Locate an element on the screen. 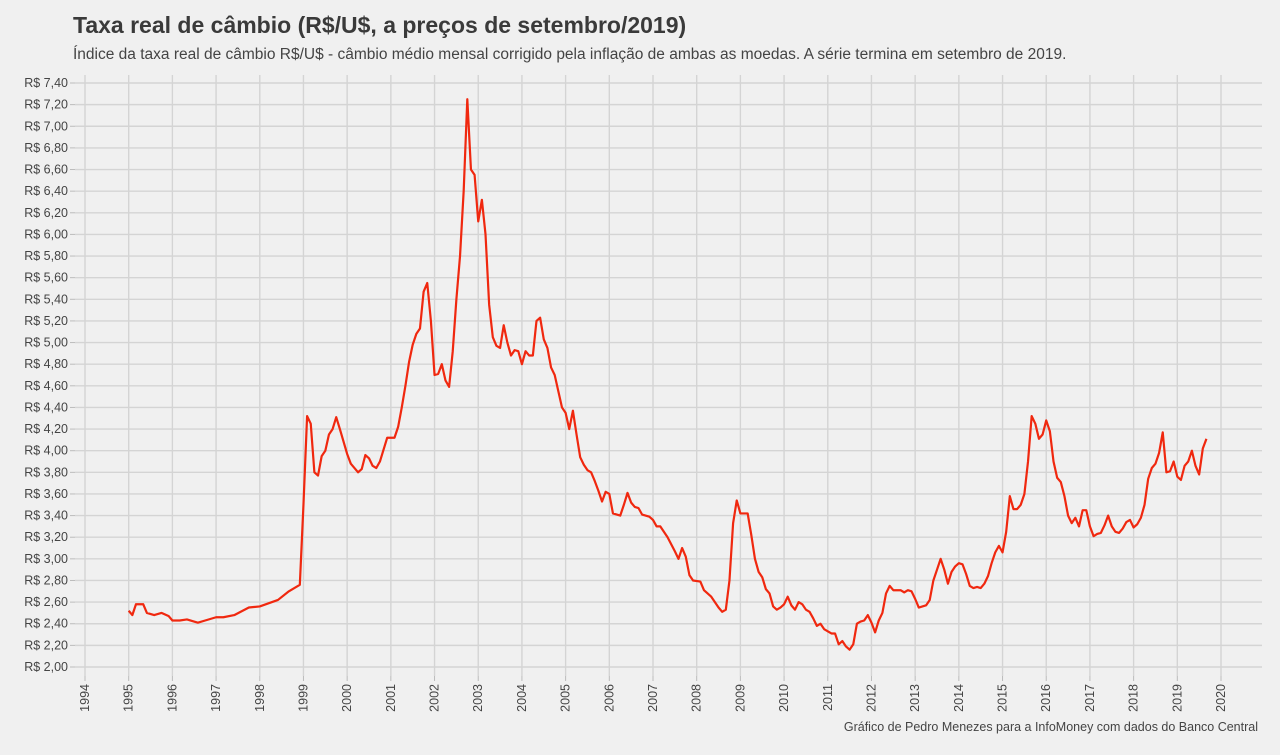 This screenshot has height=755, width=1280. x-tick-label: 2013 is located at coordinates (915, 698).